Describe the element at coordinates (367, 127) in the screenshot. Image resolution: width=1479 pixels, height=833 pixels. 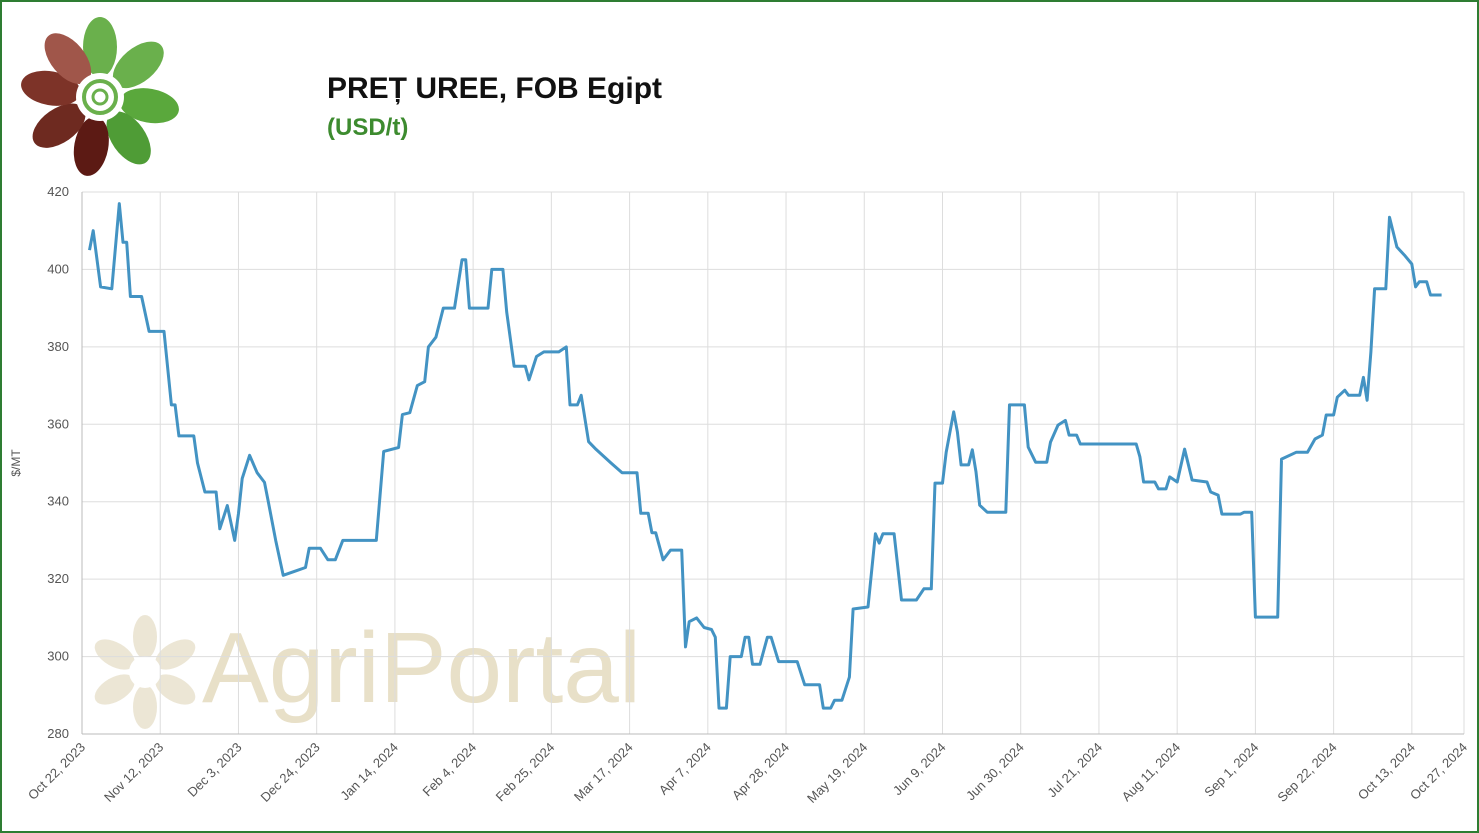
I see `chart-subtitle: (USD/t)` at that location.